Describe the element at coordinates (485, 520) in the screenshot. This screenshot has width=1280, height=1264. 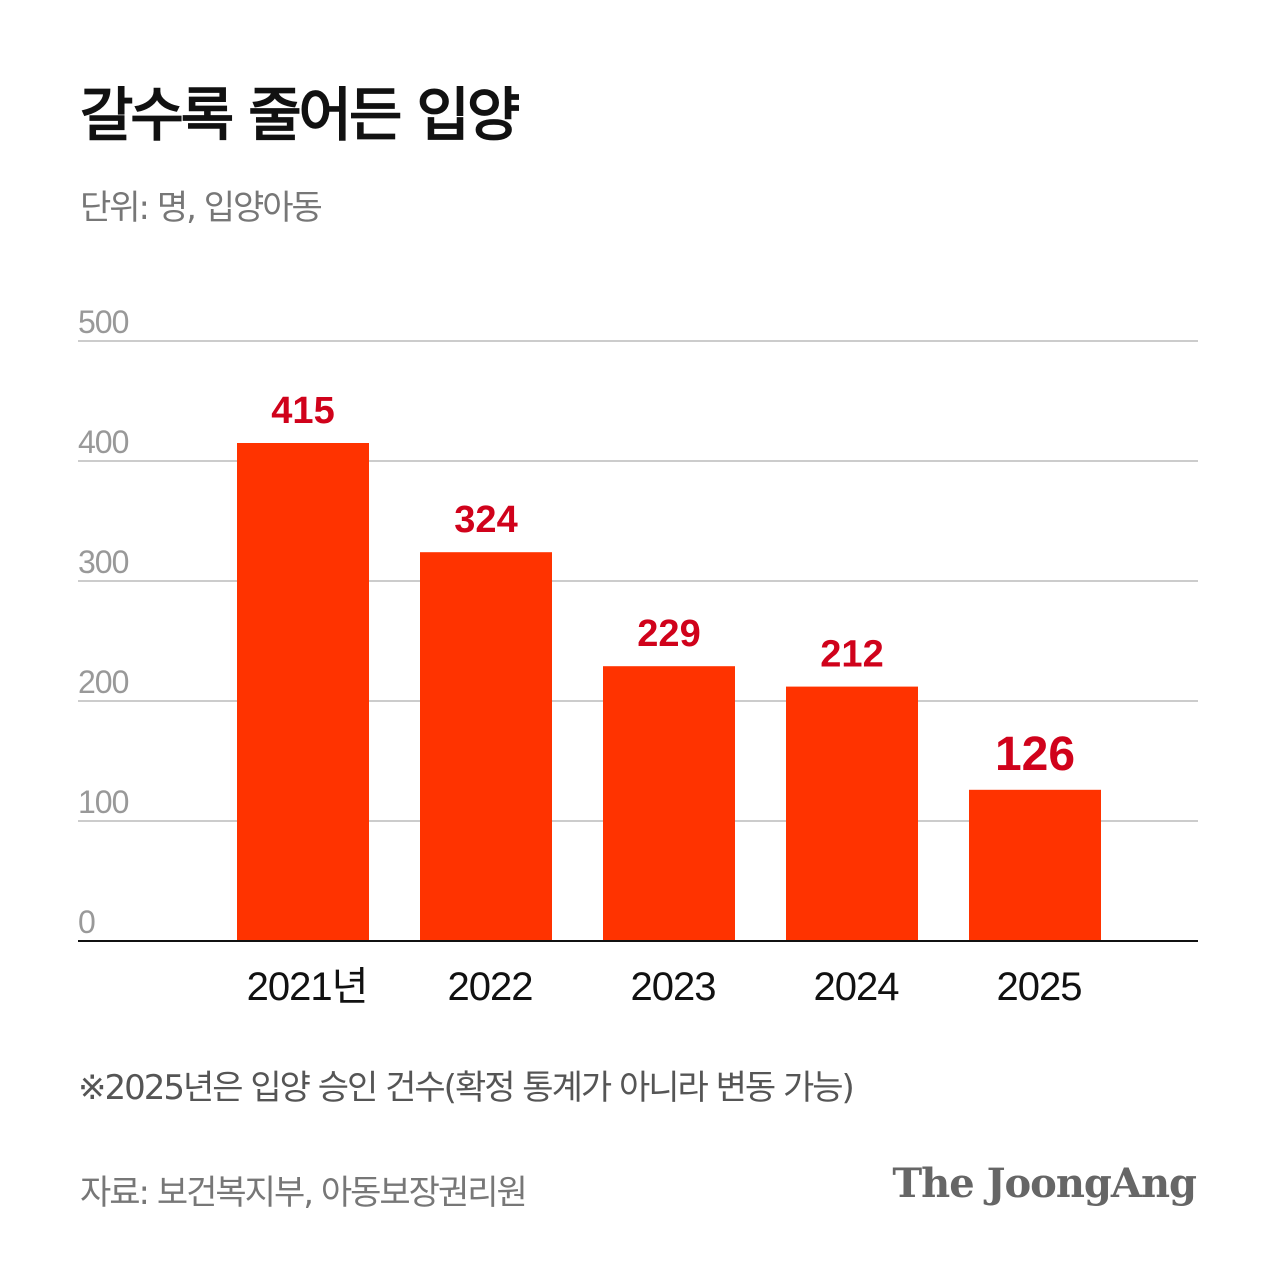
I see `data-label: 324` at that location.